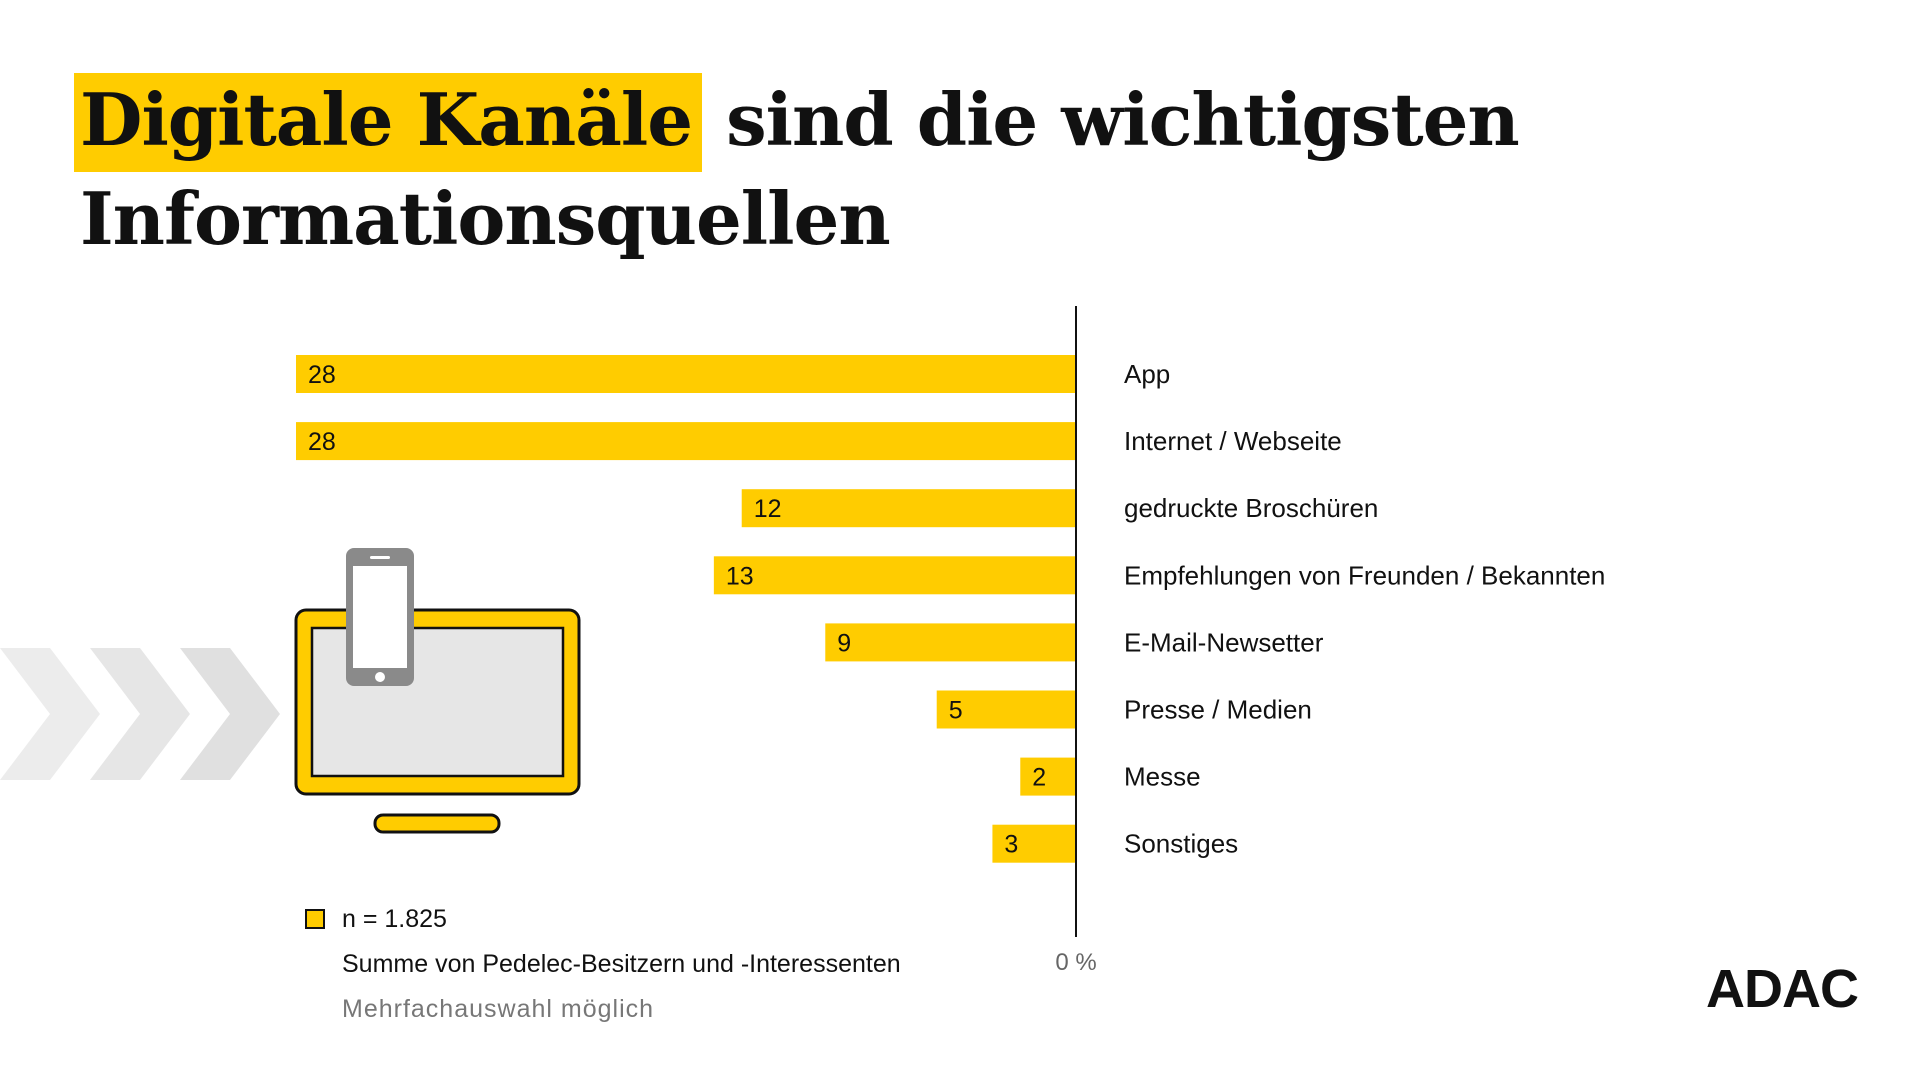 Image resolution: width=1920 pixels, height=1080 pixels. I want to click on smartphone-icon, so click(380, 617).